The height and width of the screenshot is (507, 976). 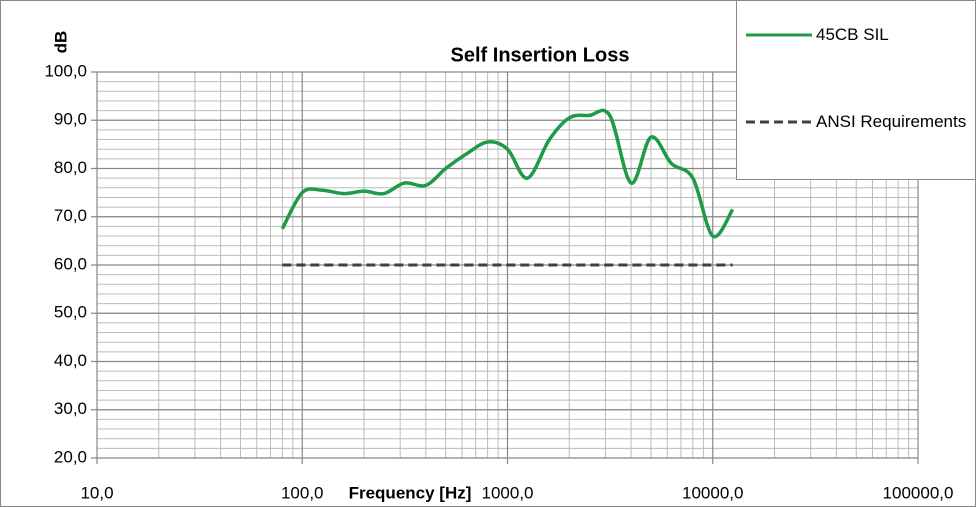 What do you see at coordinates (540, 55) in the screenshot?
I see `chart-title: Self Insertion Loss` at bounding box center [540, 55].